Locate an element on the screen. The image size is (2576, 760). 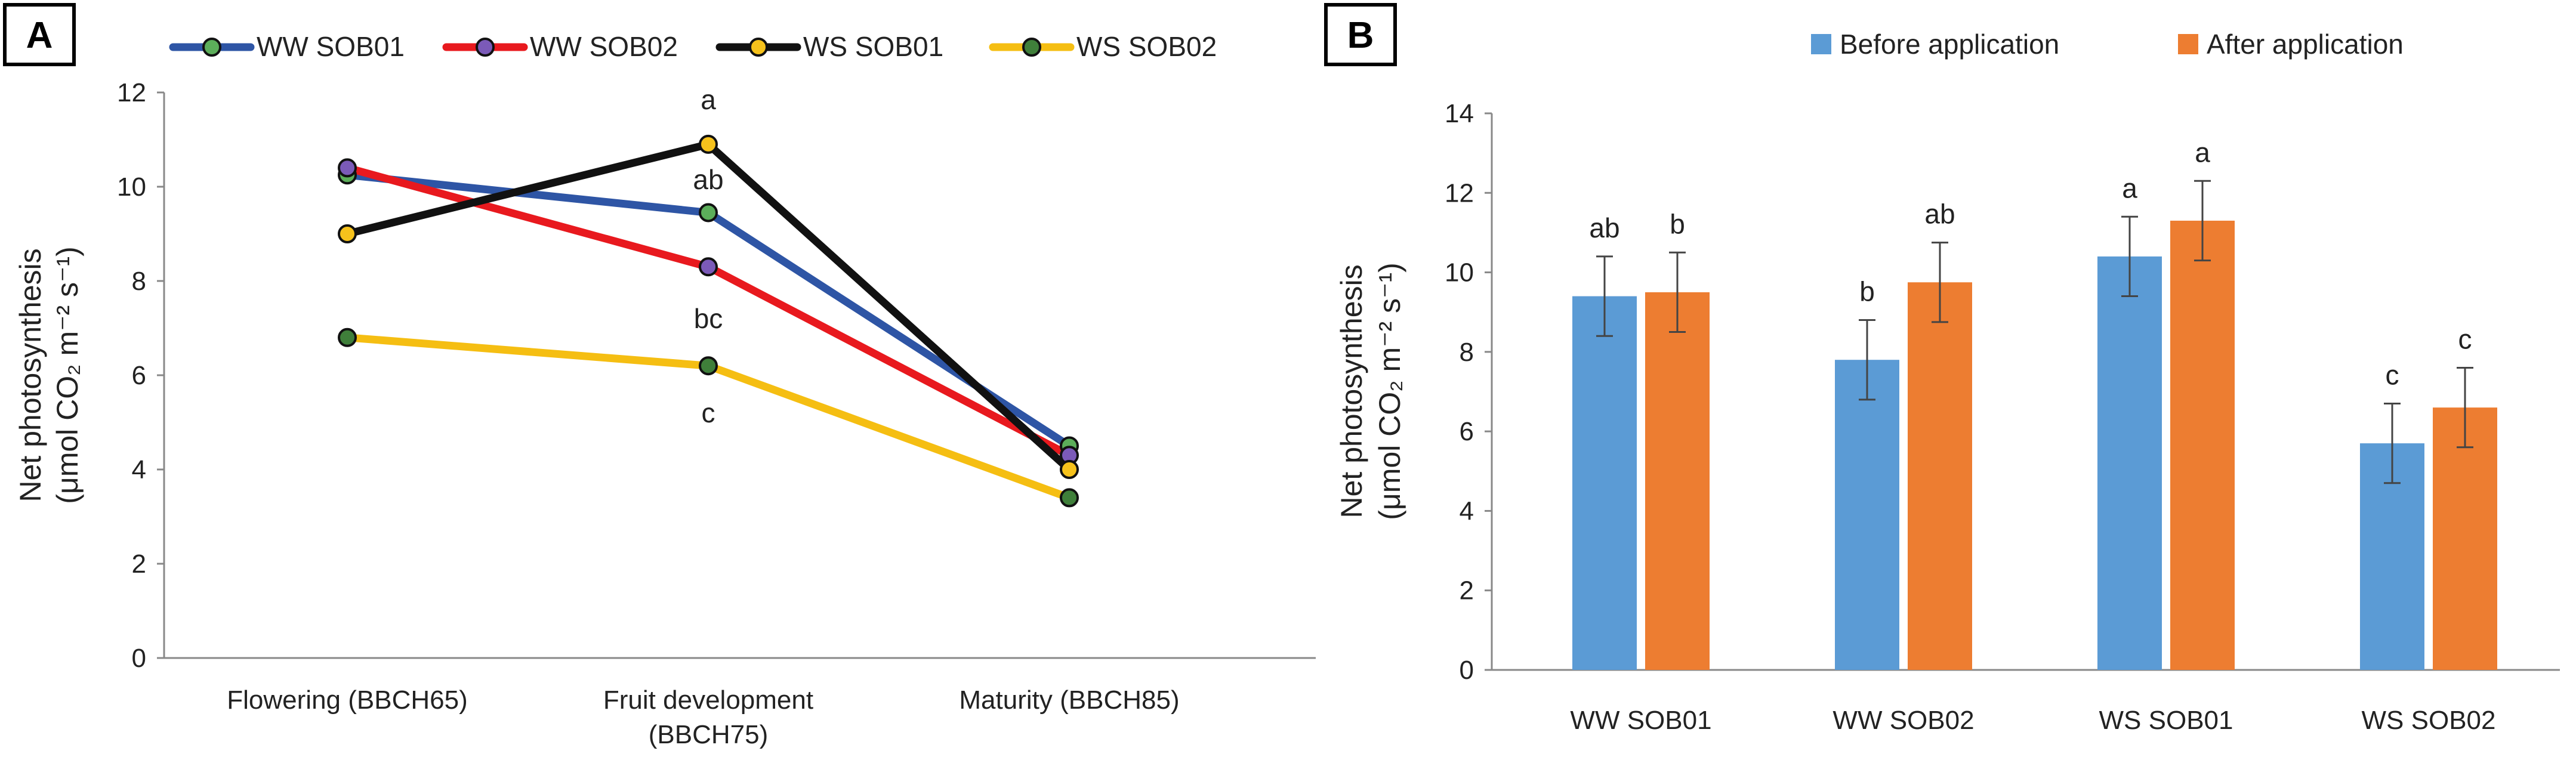
panel-b-y-axis-title: Net photosynthesis is located at coordinates (1352, 391).